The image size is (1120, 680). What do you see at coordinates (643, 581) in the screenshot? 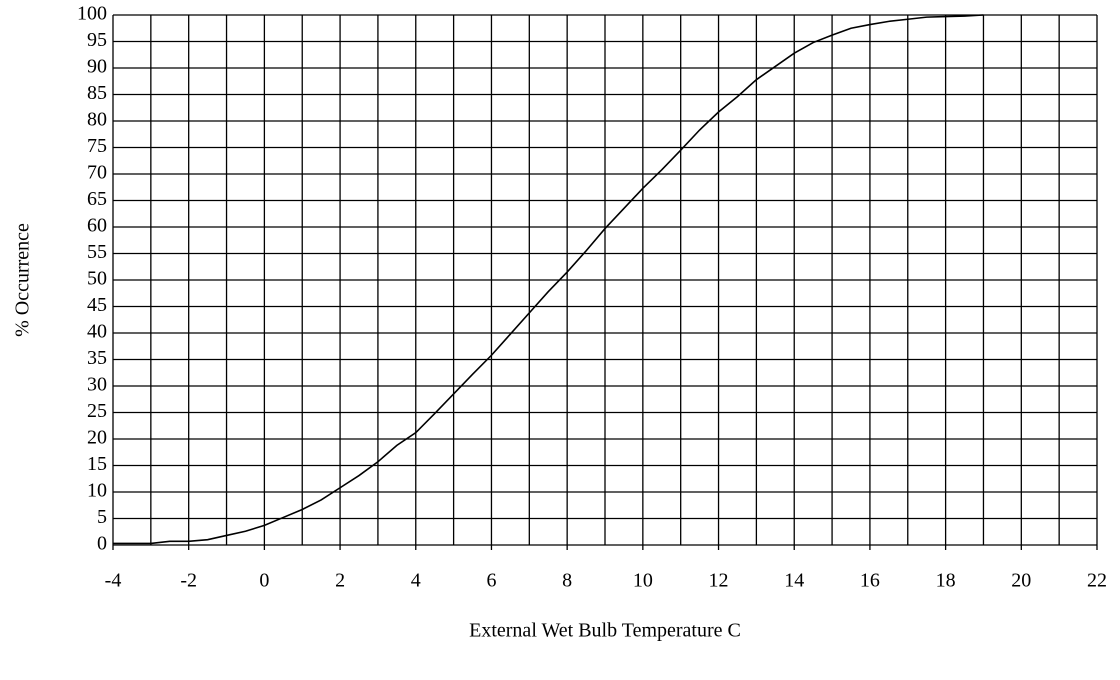
I see `x-tick-label: 10` at bounding box center [643, 581].